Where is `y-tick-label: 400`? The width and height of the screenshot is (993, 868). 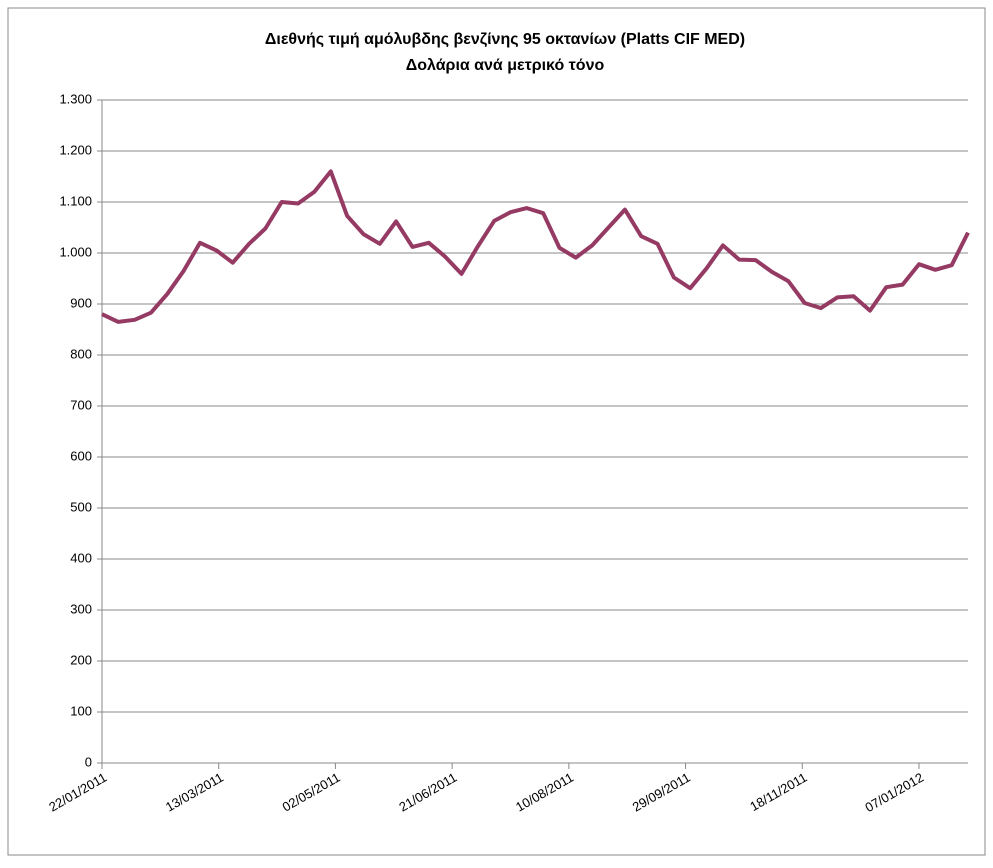
y-tick-label: 400 is located at coordinates (81, 557).